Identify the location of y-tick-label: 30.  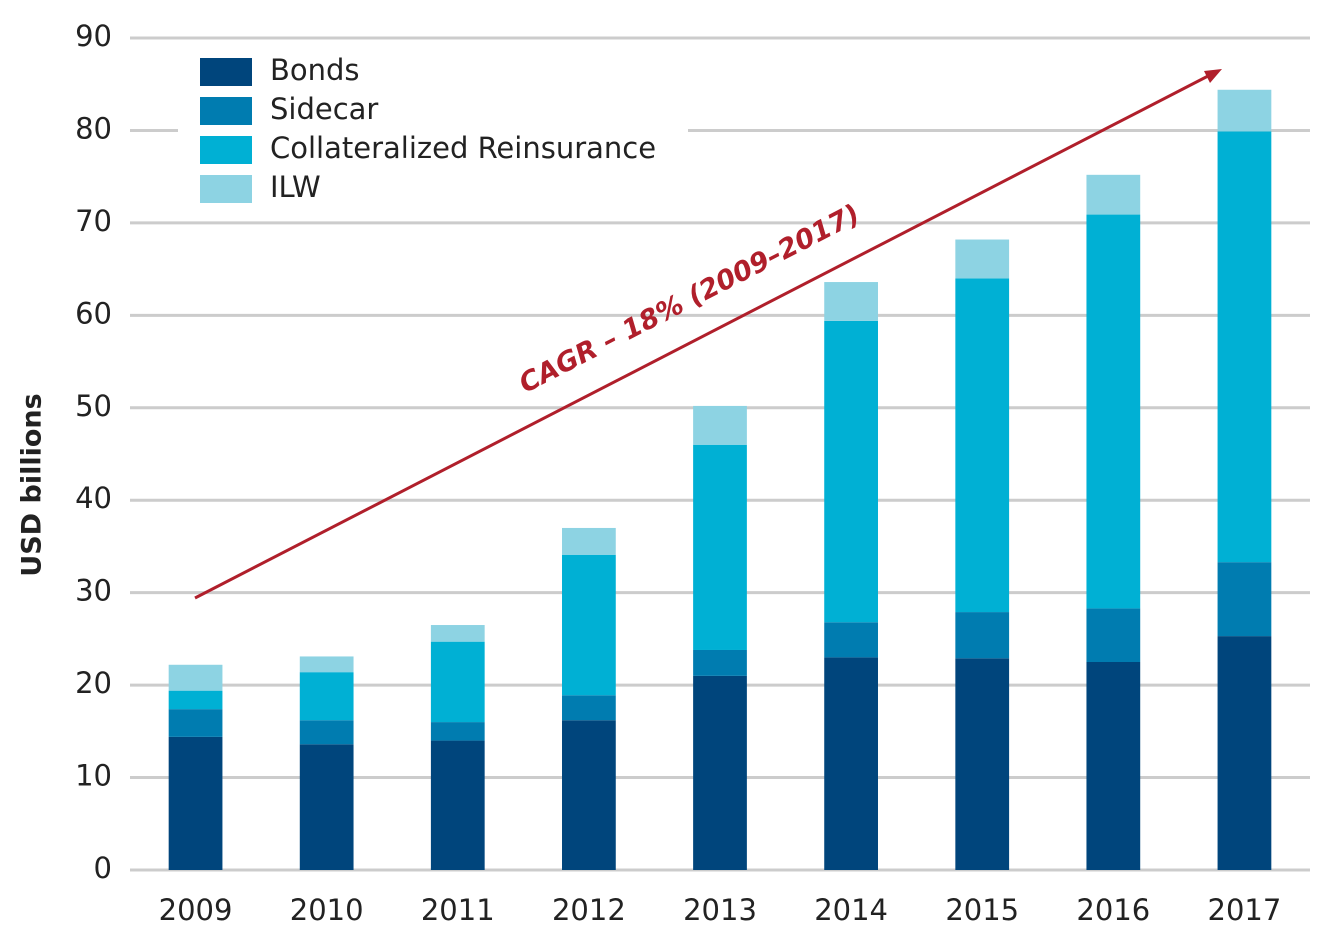
(93, 591).